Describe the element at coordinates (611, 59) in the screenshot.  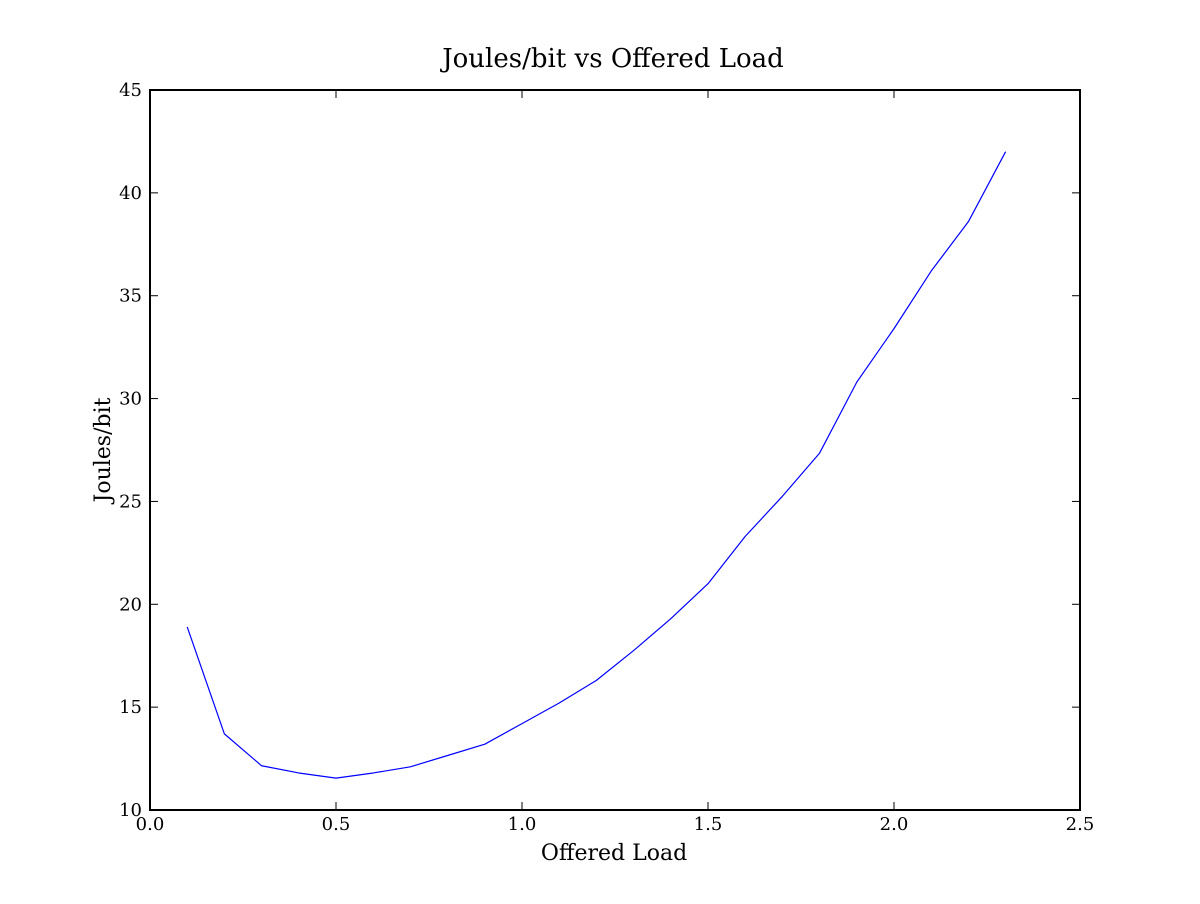
I see `chart-title: Joules/bit vs Offered Load` at that location.